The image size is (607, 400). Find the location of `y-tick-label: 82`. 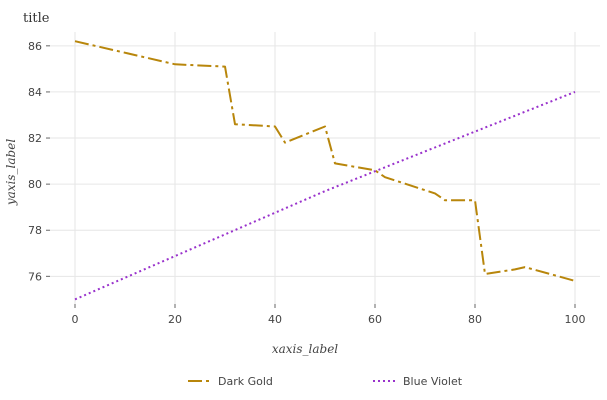

y-tick-label: 82 is located at coordinates (35, 138).